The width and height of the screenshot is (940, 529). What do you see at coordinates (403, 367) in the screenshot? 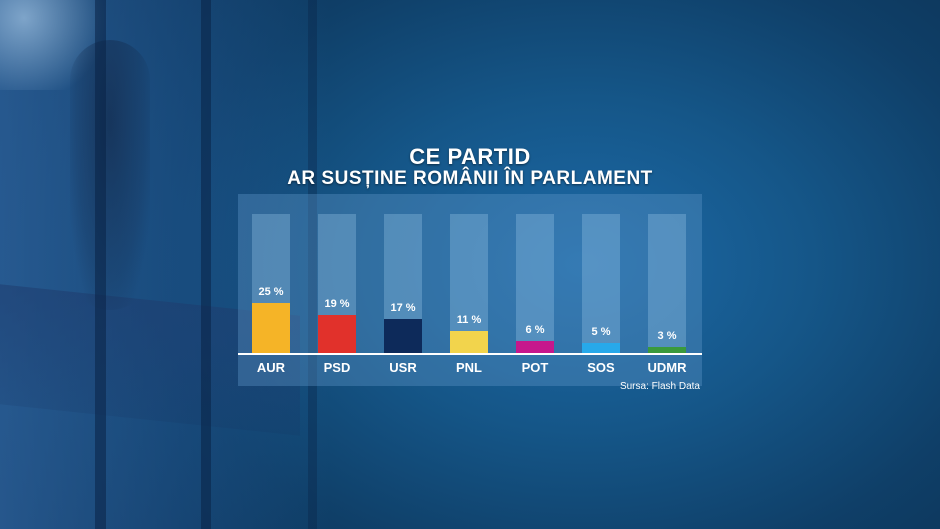
I see `category-label-usr: USR` at bounding box center [403, 367].